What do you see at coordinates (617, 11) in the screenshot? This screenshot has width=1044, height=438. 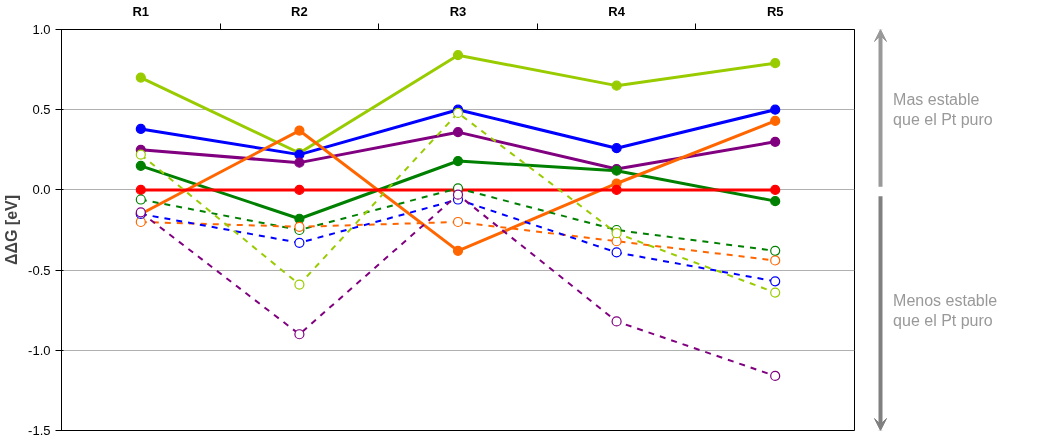 I see `x-tick-label: R4` at bounding box center [617, 11].